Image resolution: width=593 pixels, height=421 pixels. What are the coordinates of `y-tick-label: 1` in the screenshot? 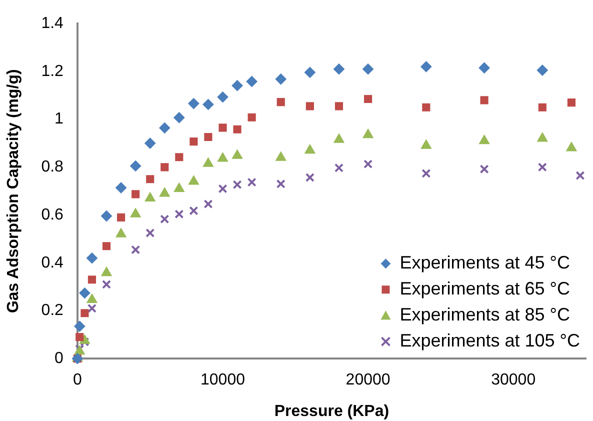 It's located at (59, 119).